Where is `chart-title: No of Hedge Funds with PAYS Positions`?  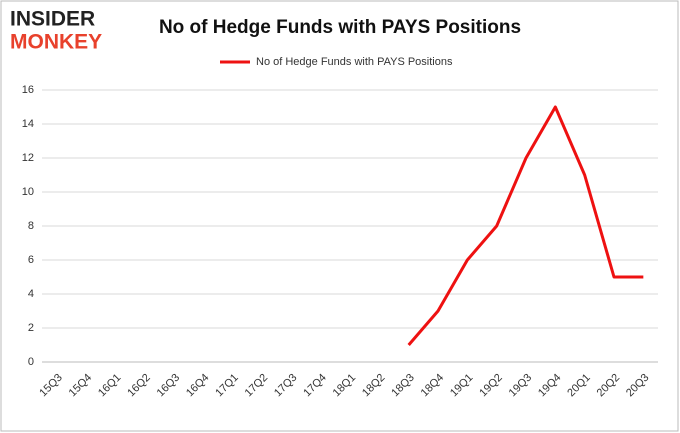
chart-title: No of Hedge Funds with PAYS Positions is located at coordinates (340, 27).